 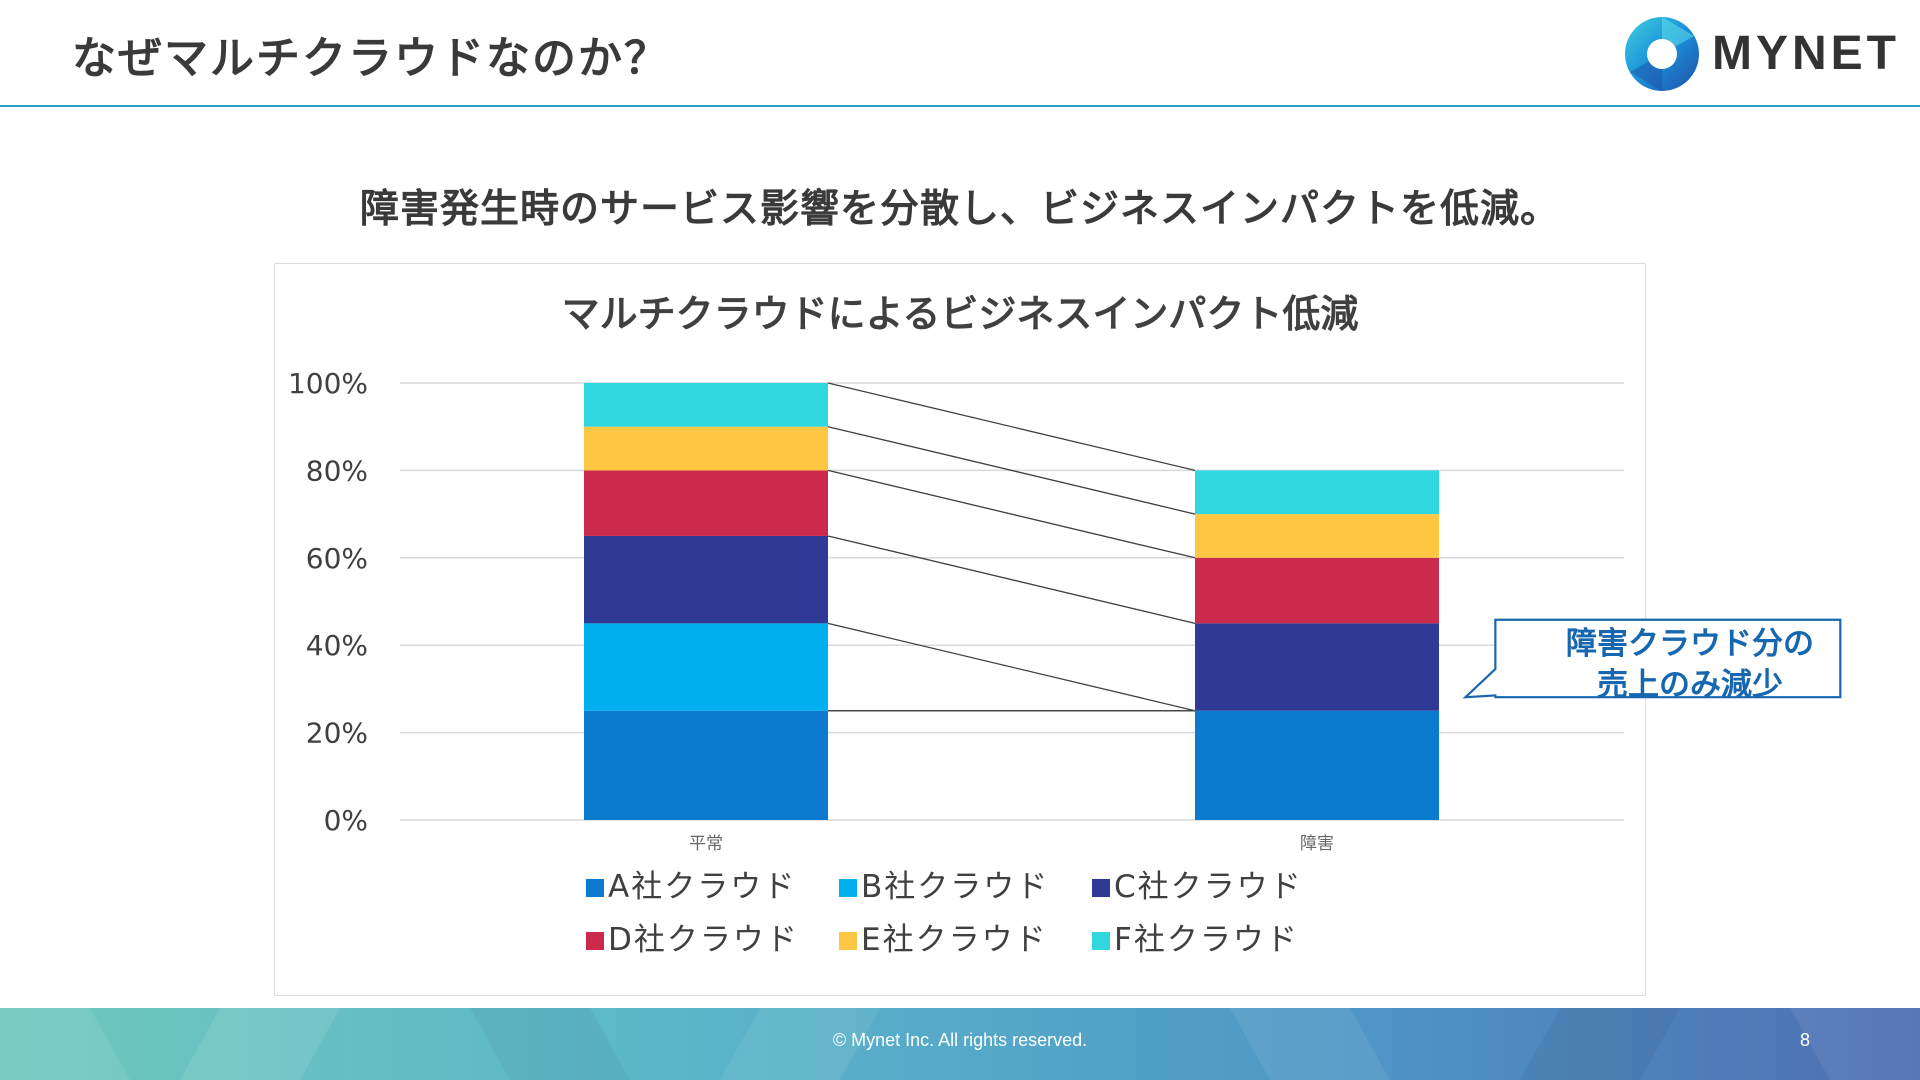 I want to click on footer-pattern, so click(x=960, y=1044).